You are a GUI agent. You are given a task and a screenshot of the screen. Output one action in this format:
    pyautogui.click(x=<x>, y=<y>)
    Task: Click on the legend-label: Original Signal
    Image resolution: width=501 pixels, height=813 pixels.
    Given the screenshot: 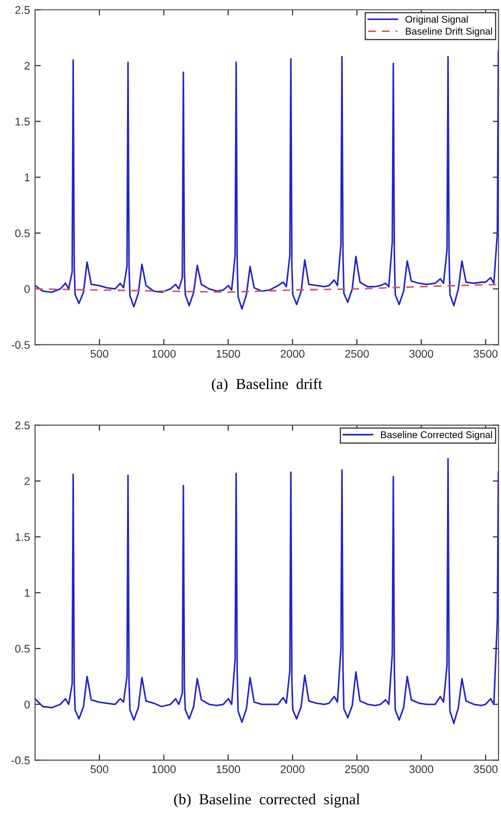 What is the action you would take?
    pyautogui.click(x=437, y=20)
    